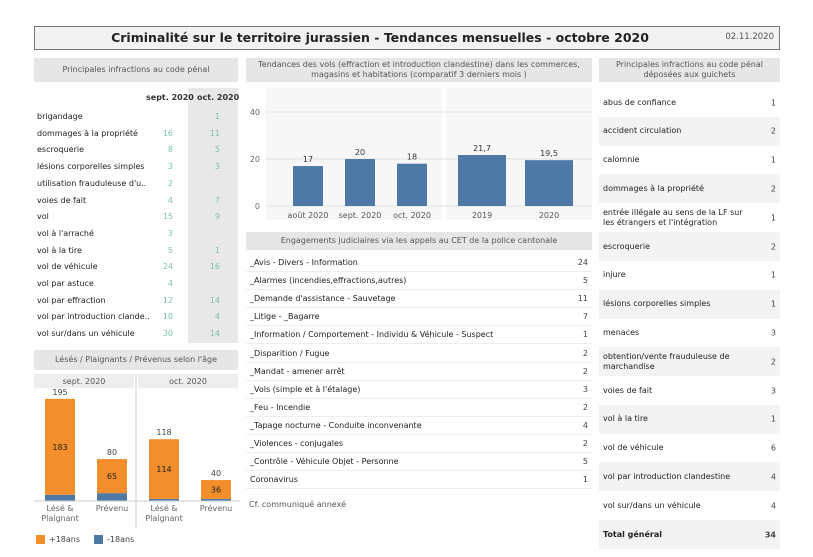  Describe the element at coordinates (585, 371) in the screenshot. I see `engagement-value: 2` at that location.